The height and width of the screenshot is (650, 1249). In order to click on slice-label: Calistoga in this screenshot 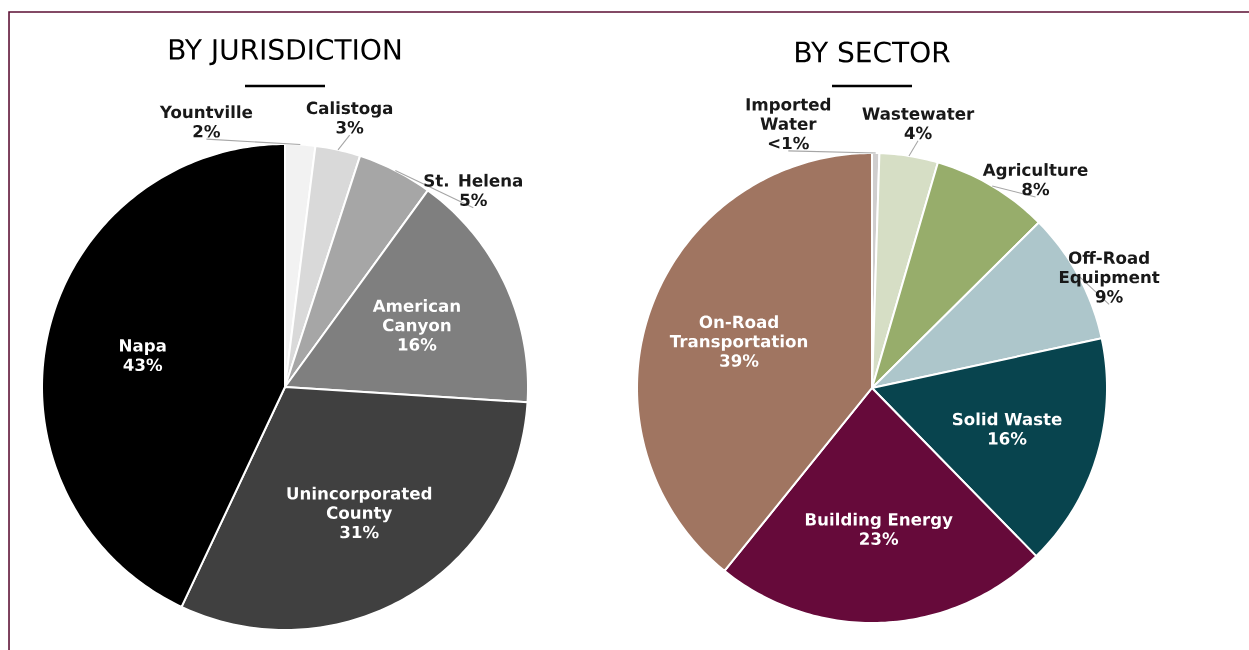, I will do `click(349, 109)`.